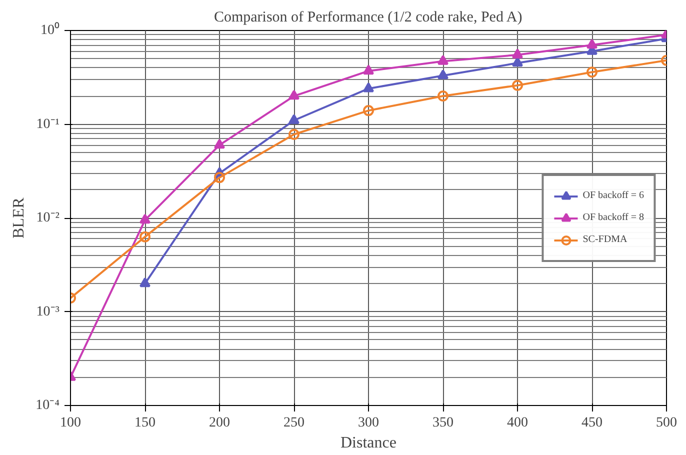 This screenshot has height=455, width=686. Describe the element at coordinates (368, 18) in the screenshot. I see `chart-title: Comparison of Performance (1/2 code rake, Ped A)` at that location.